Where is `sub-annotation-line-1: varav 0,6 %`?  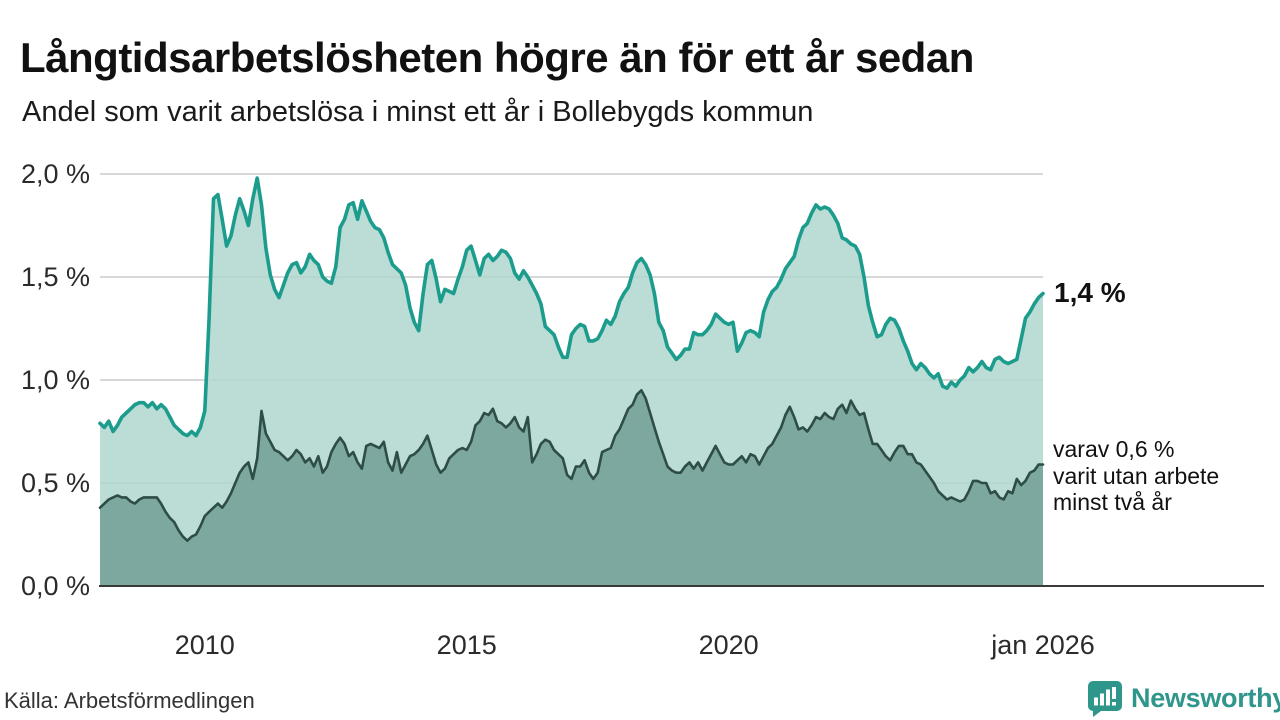
sub-annotation-line-1: varav 0,6 % is located at coordinates (1114, 449).